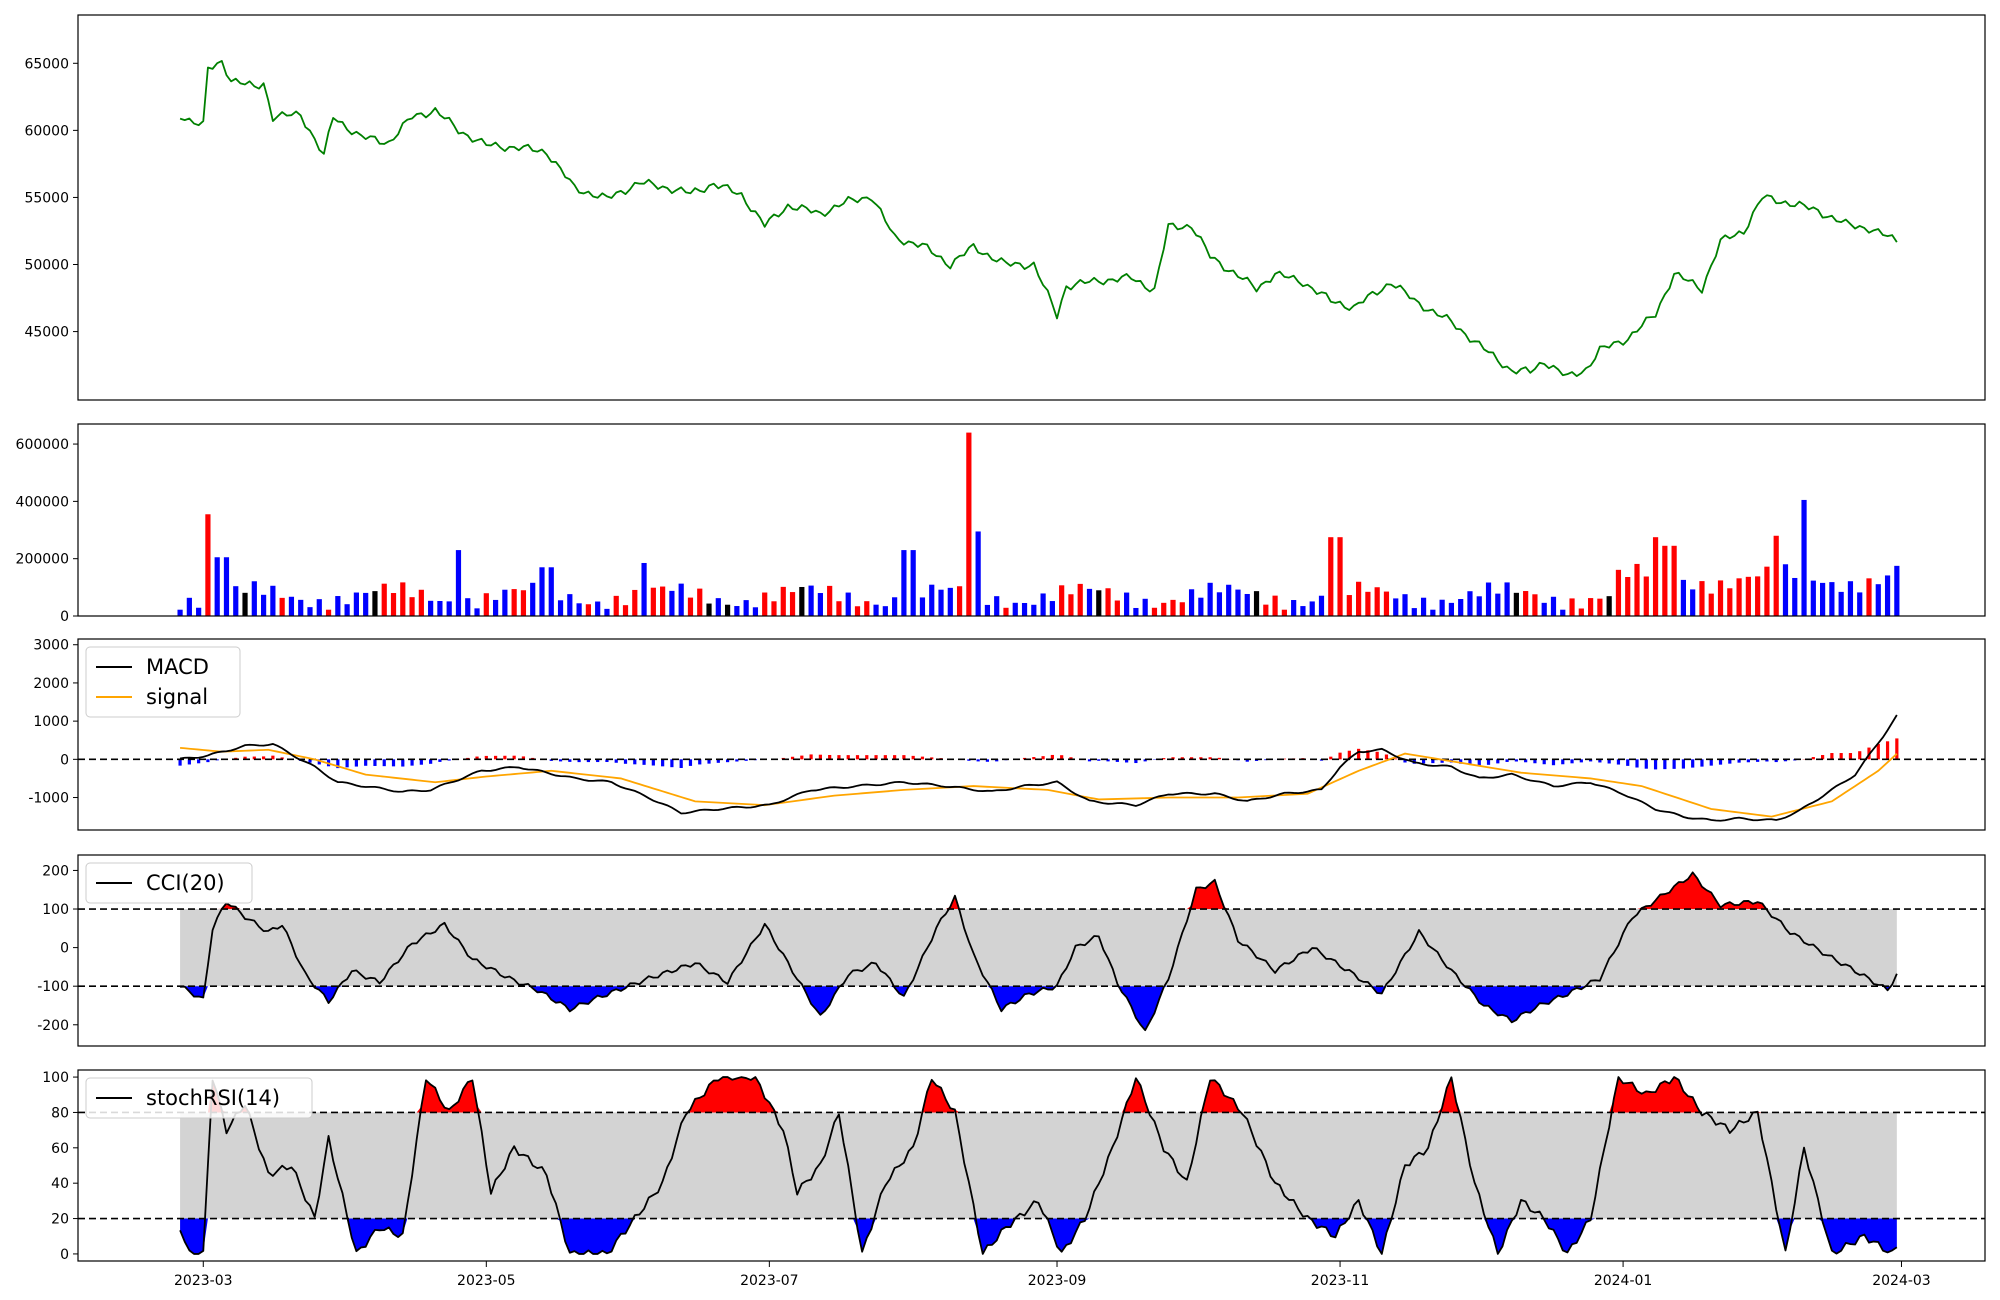 The image size is (2000, 1300). Describe the element at coordinates (42, 445) in the screenshot. I see `volume-ytick-label: 600000` at that location.